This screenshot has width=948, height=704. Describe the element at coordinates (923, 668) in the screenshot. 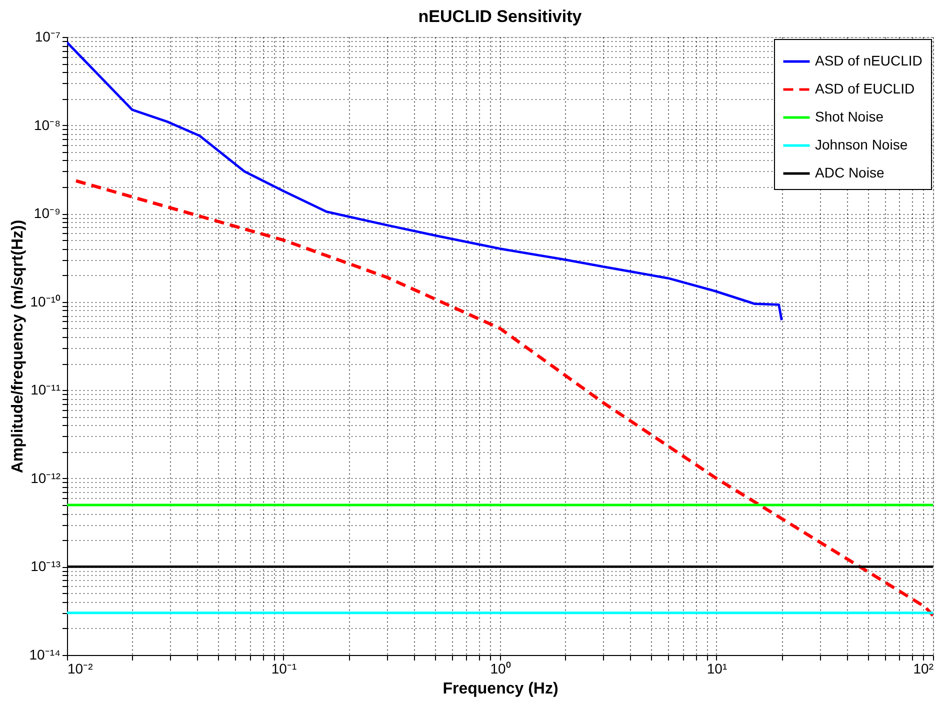

I see `x-tick-label: 10²` at that location.